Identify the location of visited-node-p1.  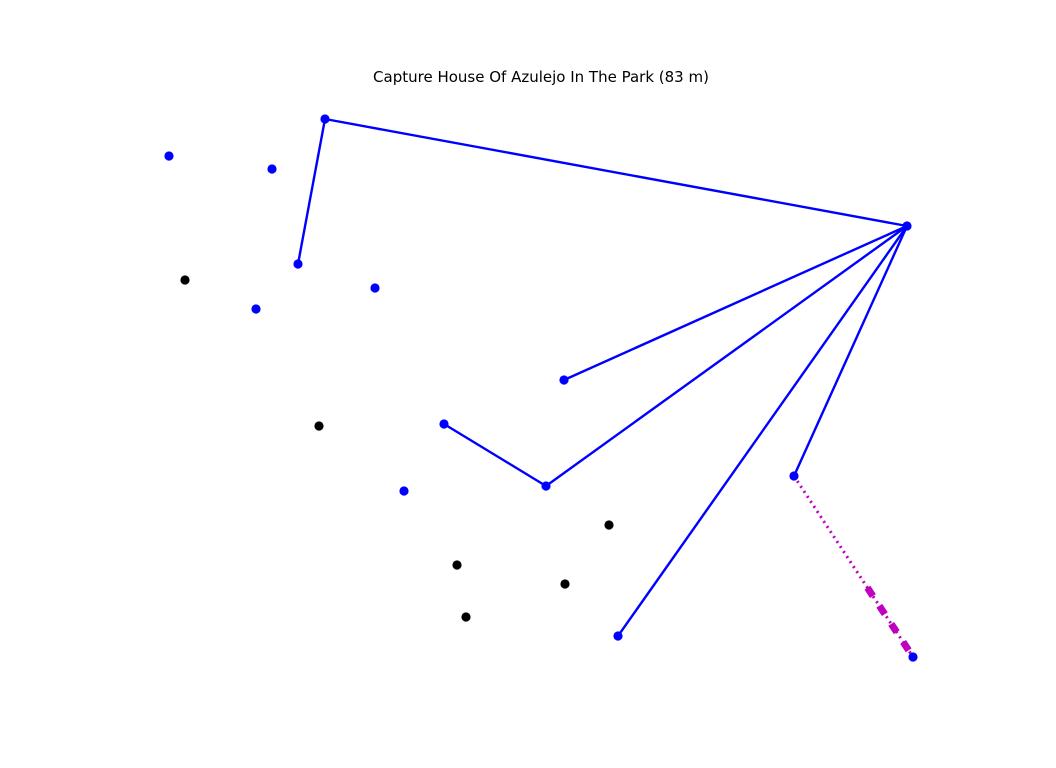
(169, 156).